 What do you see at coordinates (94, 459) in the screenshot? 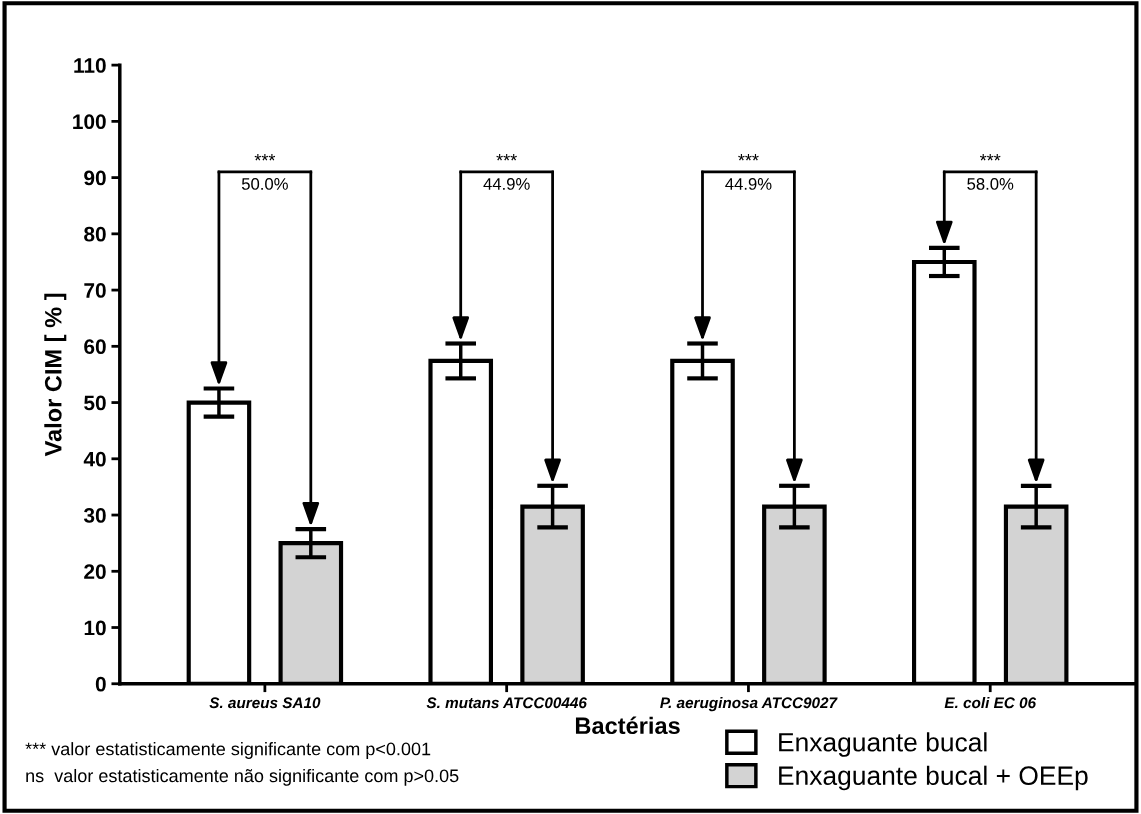
I see `y-tick-label: 40` at bounding box center [94, 459].